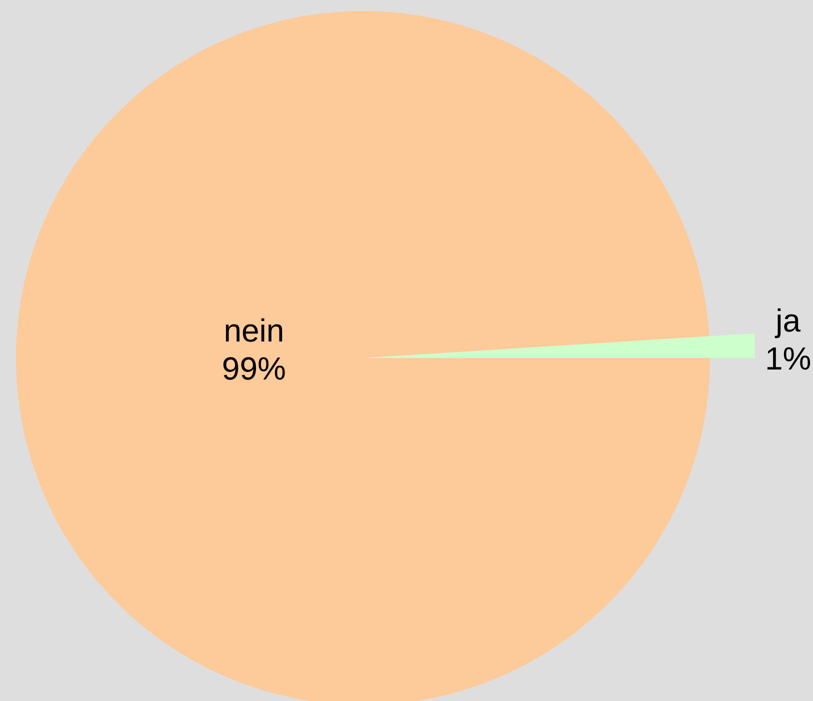 The width and height of the screenshot is (813, 701). What do you see at coordinates (254, 330) in the screenshot?
I see `slice-label: nein` at bounding box center [254, 330].